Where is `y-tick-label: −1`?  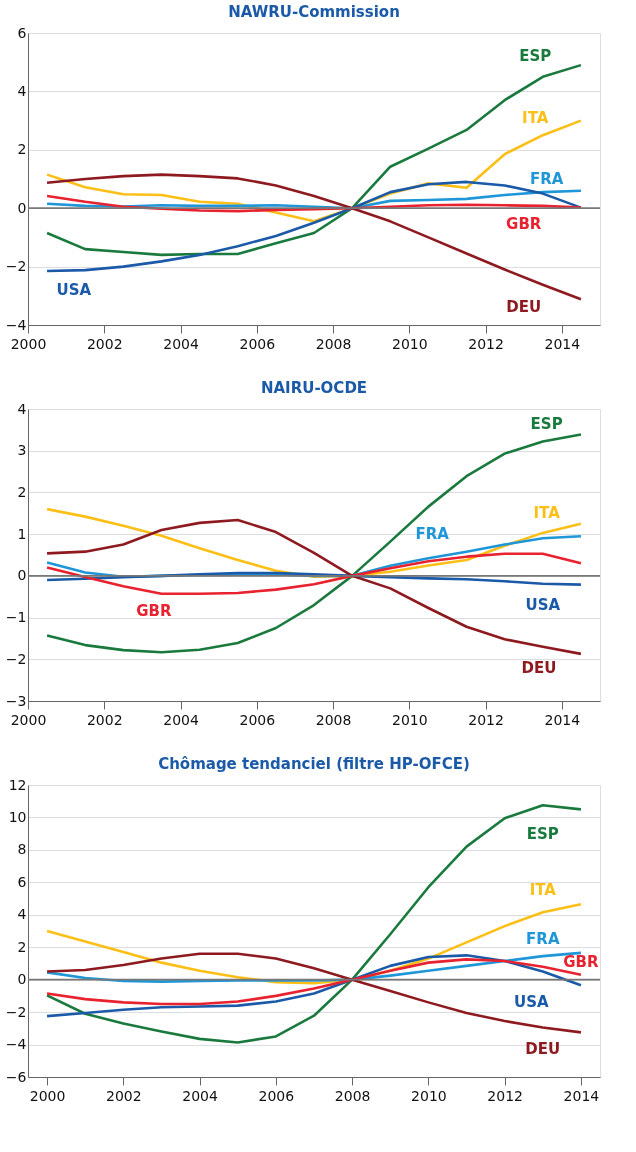 y-tick-label: −1 is located at coordinates (16, 617).